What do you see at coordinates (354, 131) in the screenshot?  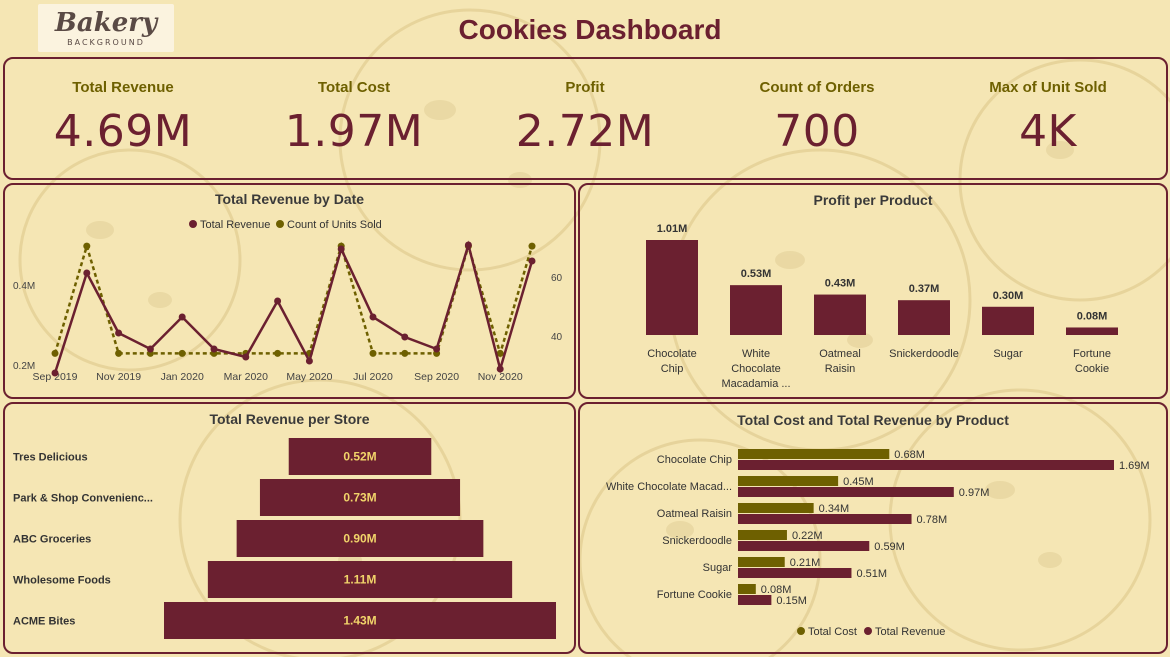 I see `kpi-value: 1.97M` at bounding box center [354, 131].